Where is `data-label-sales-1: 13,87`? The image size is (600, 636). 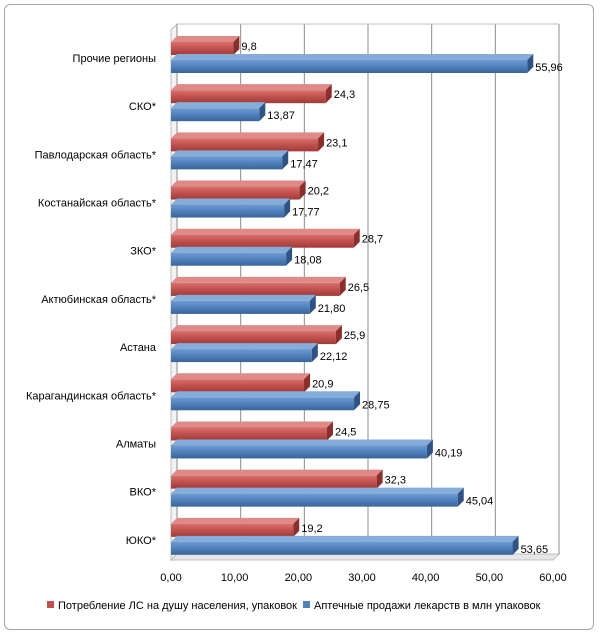
data-label-sales-1: 13,87 is located at coordinates (281, 116).